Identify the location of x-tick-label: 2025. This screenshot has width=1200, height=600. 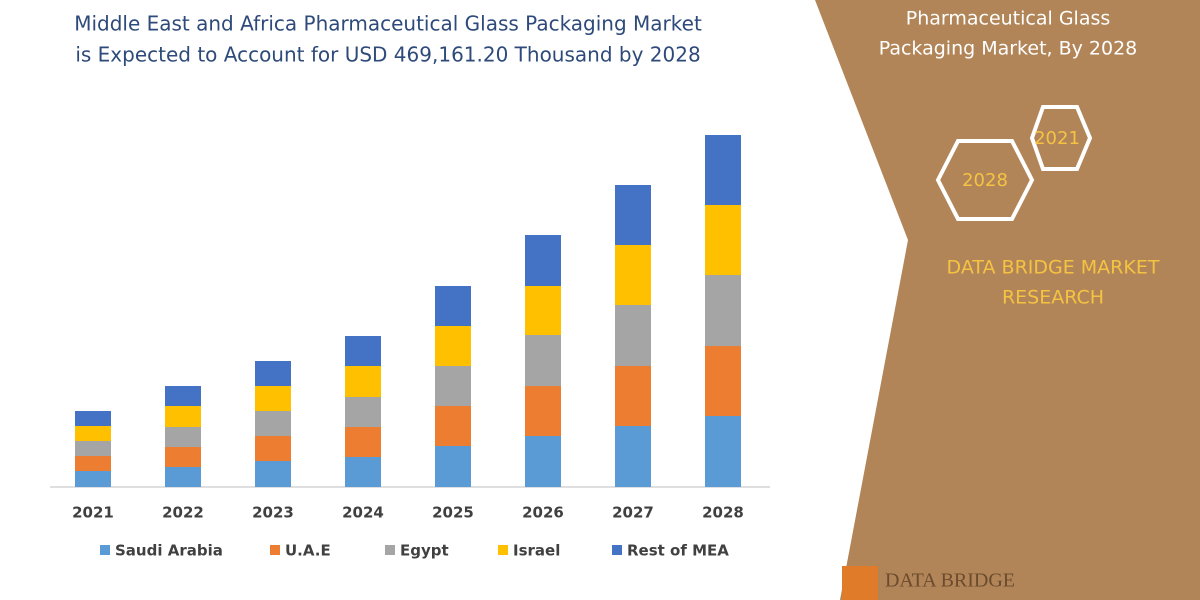
(453, 513).